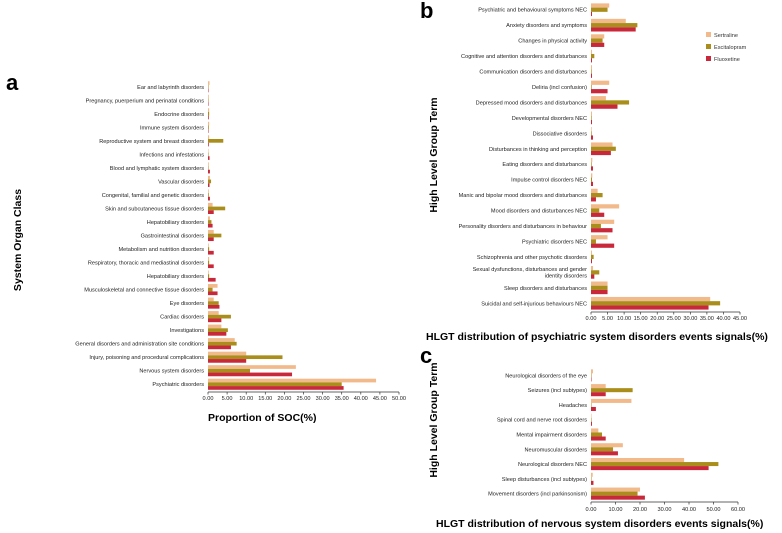  Describe the element at coordinates (209, 258) in the screenshot. I see `bar-sertraline-respiratory-thoracic-and-mediastinal-disorders` at that location.